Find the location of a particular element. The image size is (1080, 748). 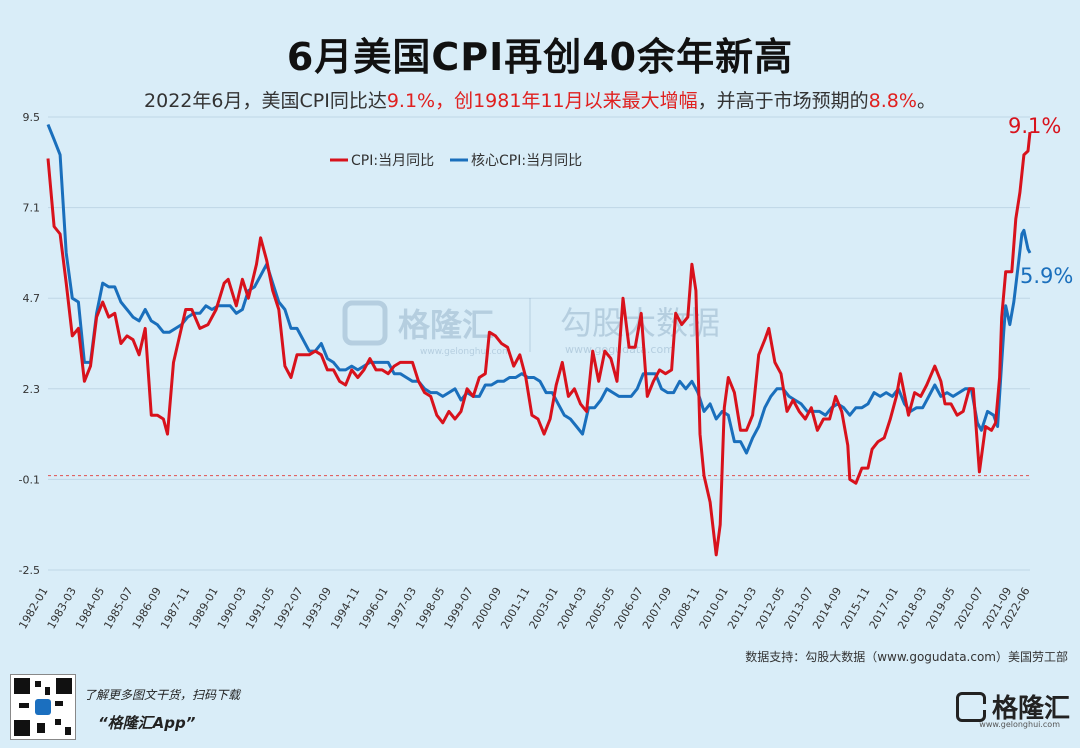

watermark-logo-icon is located at coordinates (365, 323).